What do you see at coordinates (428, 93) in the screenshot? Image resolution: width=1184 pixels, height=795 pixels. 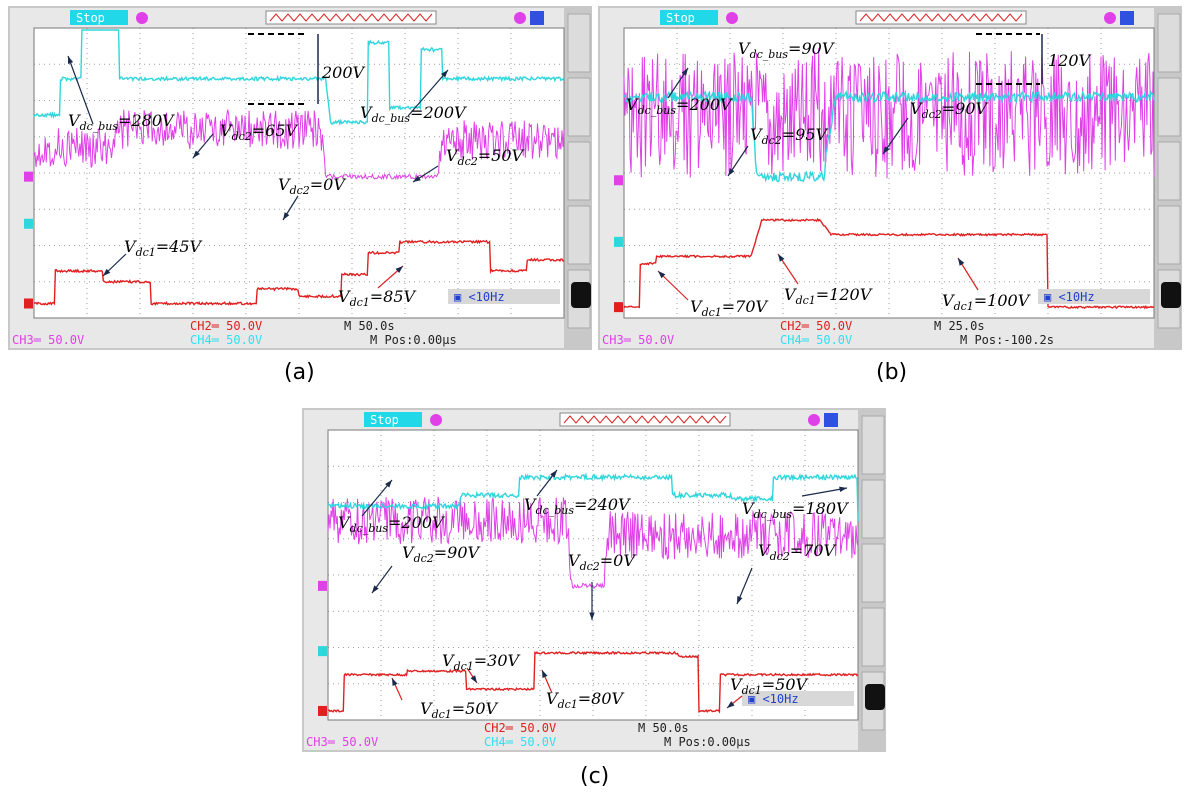 I see `annotation-arrow` at bounding box center [428, 93].